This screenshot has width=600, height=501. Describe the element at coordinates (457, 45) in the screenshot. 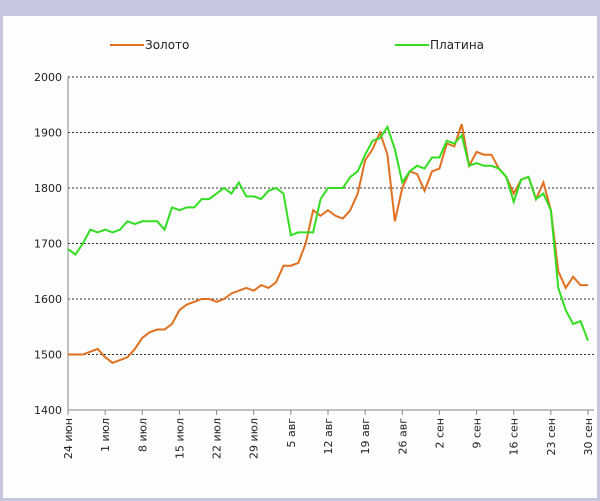

I see `legend-label: Платина` at that location.